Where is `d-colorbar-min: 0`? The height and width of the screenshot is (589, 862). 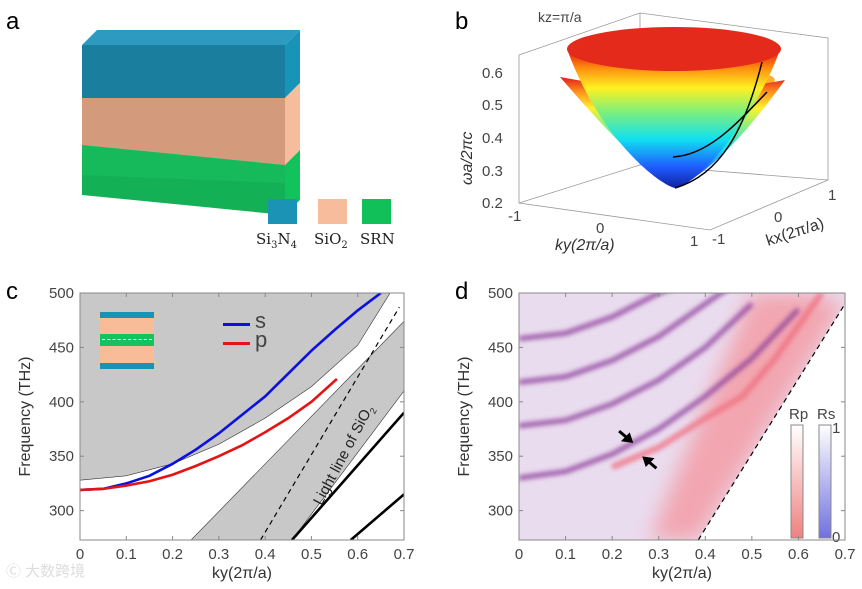 d-colorbar-min: 0 is located at coordinates (836, 537).